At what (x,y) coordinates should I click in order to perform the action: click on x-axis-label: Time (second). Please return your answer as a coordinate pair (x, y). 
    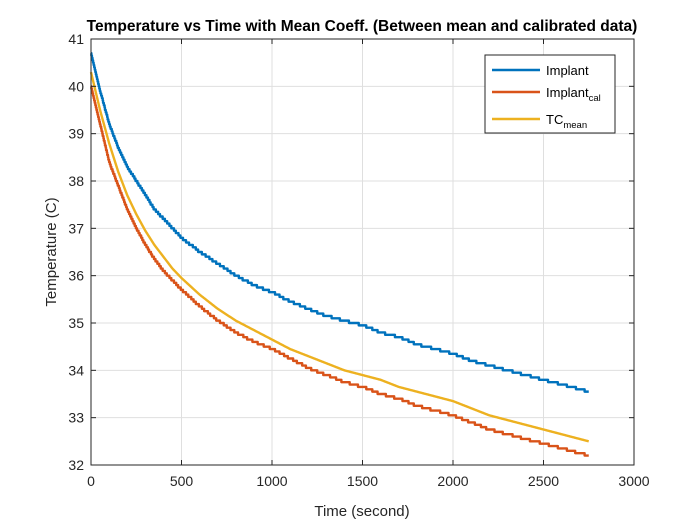
    Looking at the image, I should click on (361, 511).